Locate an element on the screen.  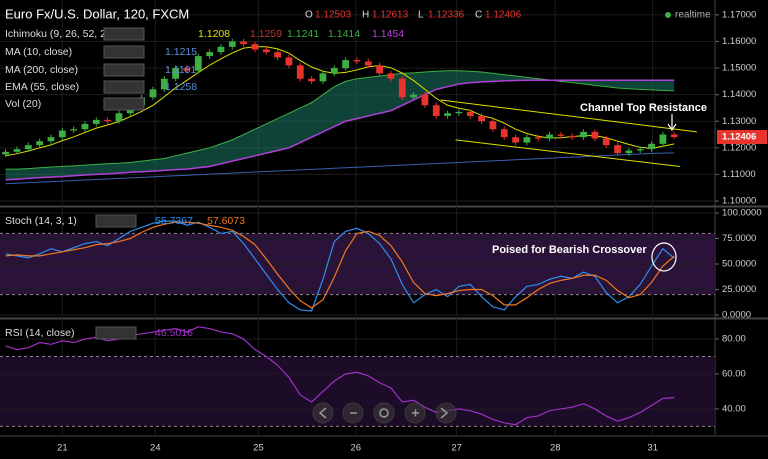
zoom-controls is located at coordinates (384, 413).